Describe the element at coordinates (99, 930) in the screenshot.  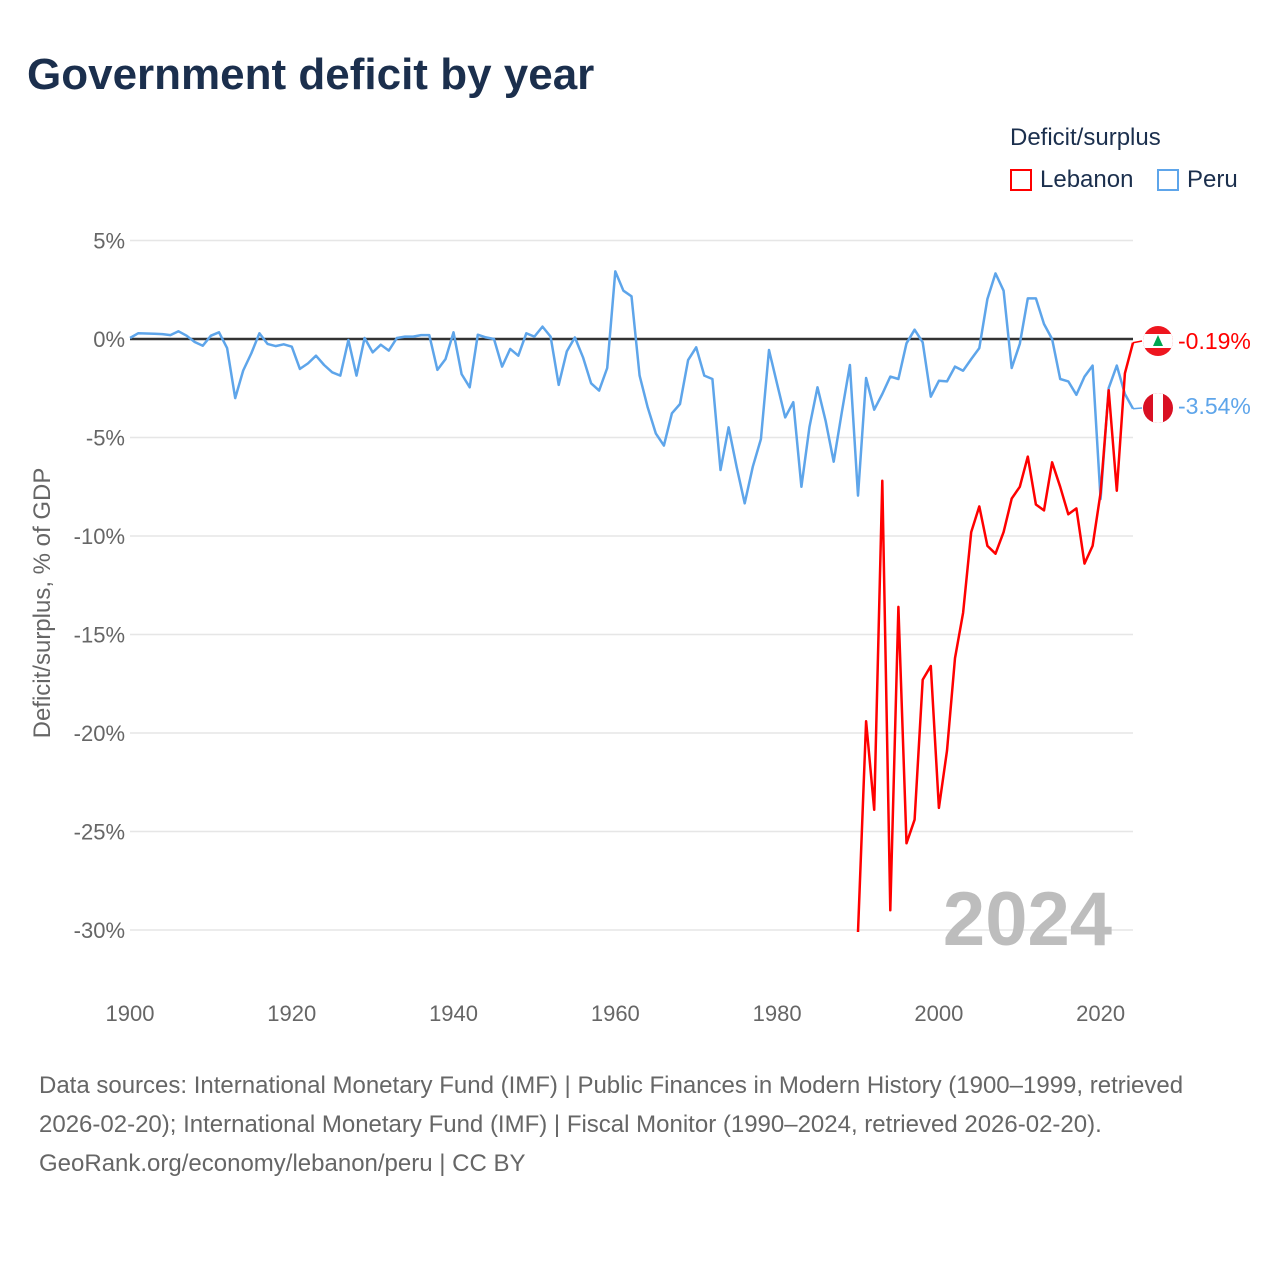
I see `y-tick-label: -30%` at that location.